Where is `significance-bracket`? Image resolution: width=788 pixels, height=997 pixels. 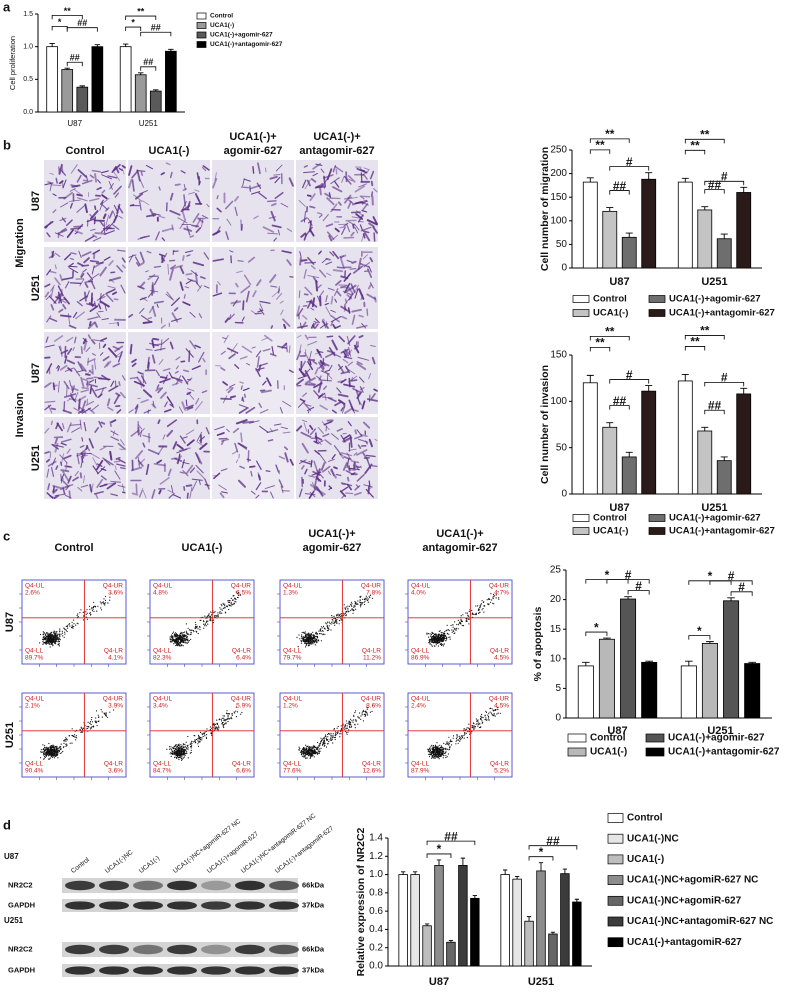 significance-bracket is located at coordinates (148, 69).